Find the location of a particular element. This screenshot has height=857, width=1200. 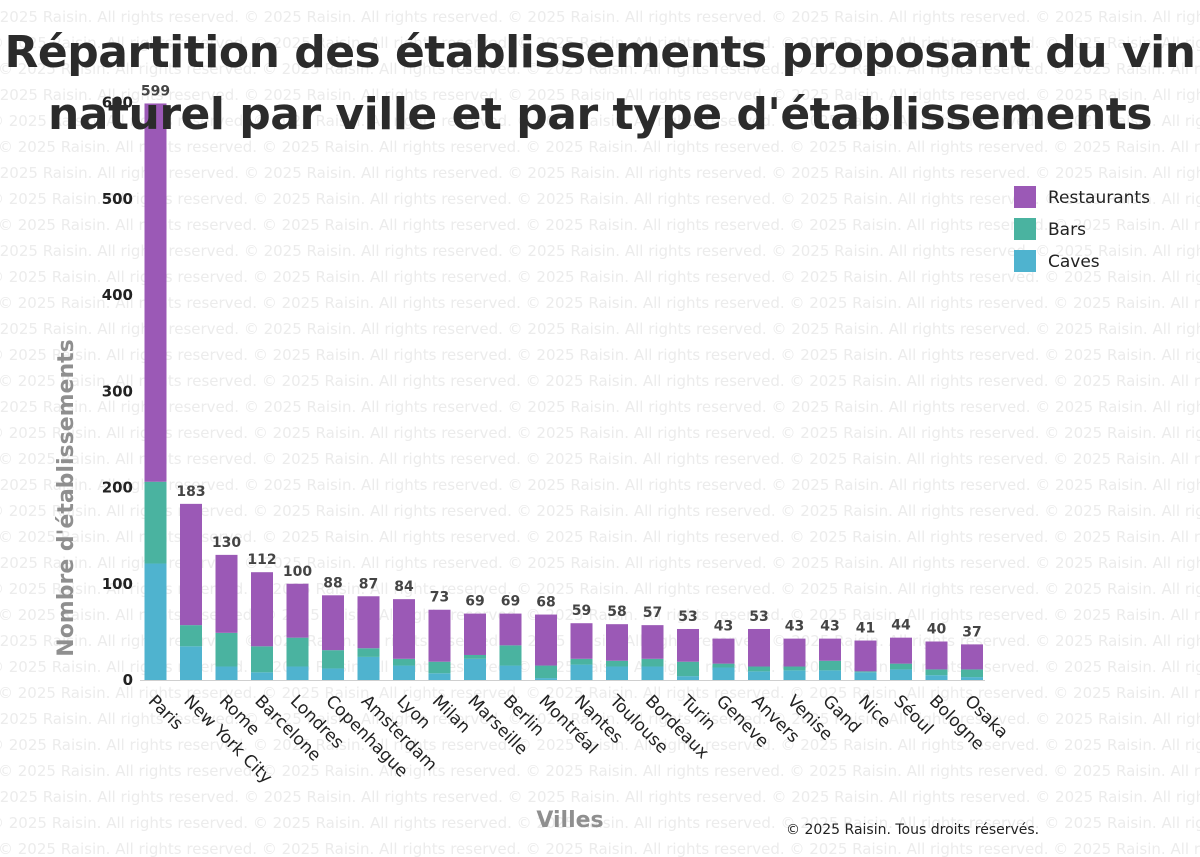

legend: Restaurants Bars Caves is located at coordinates (1082, 229).